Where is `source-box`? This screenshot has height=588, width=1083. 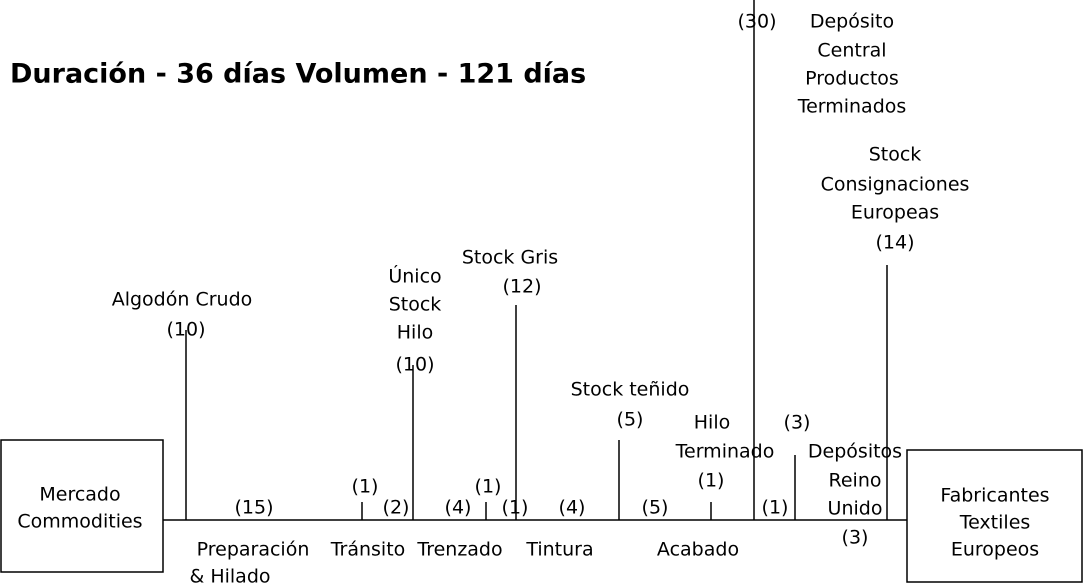
source-box is located at coordinates (82, 506).